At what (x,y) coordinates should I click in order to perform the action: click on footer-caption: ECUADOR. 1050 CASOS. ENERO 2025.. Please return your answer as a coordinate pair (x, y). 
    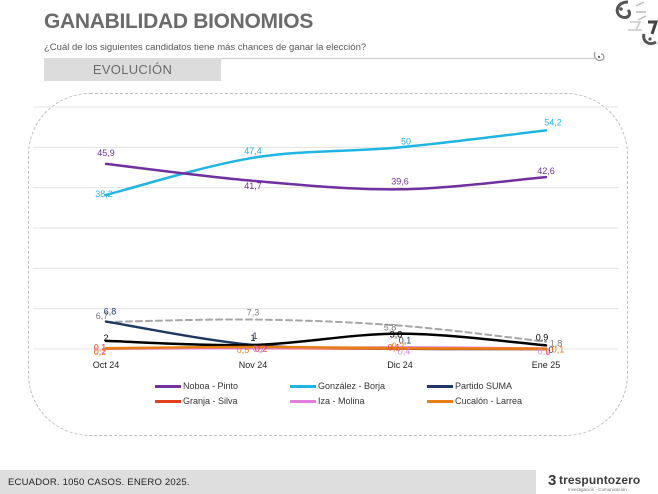
    Looking at the image, I should click on (99, 482).